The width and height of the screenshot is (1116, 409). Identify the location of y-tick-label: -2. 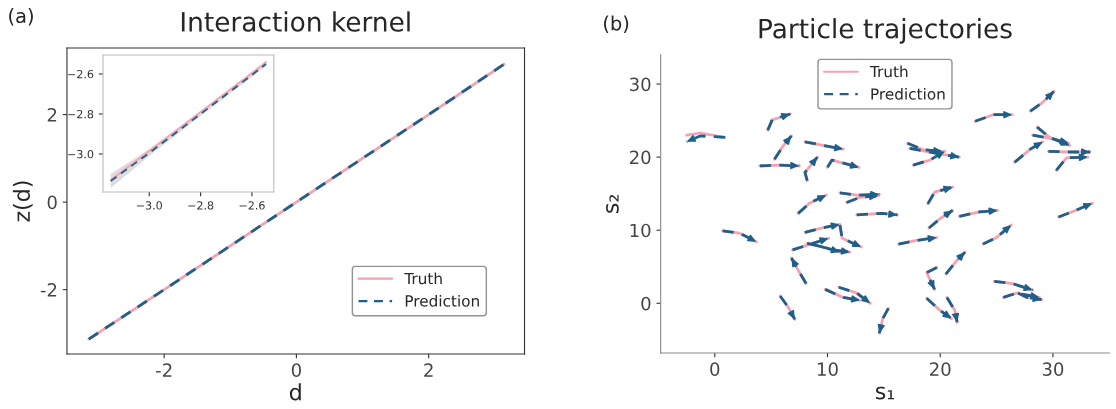
(48, 290).